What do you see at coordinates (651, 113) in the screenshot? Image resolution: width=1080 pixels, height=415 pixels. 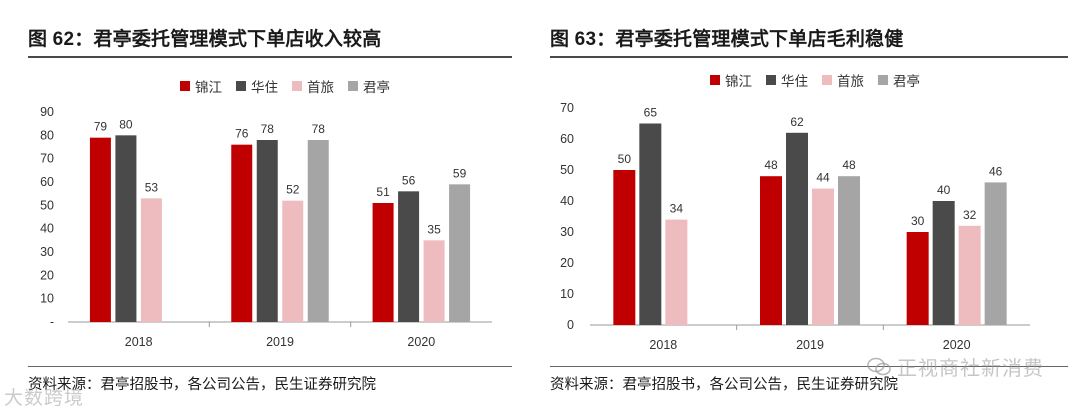 I see `data-label: 65` at bounding box center [651, 113].